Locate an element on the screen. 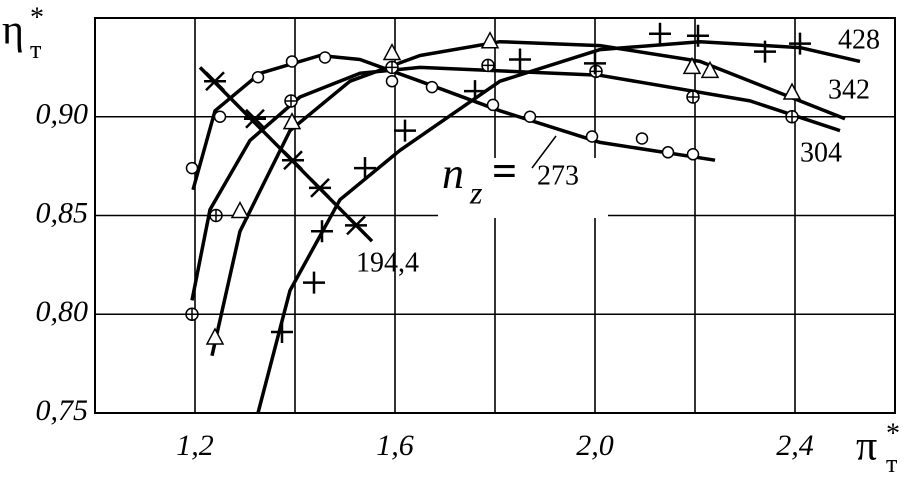  leader-line is located at coordinates (544, 152).